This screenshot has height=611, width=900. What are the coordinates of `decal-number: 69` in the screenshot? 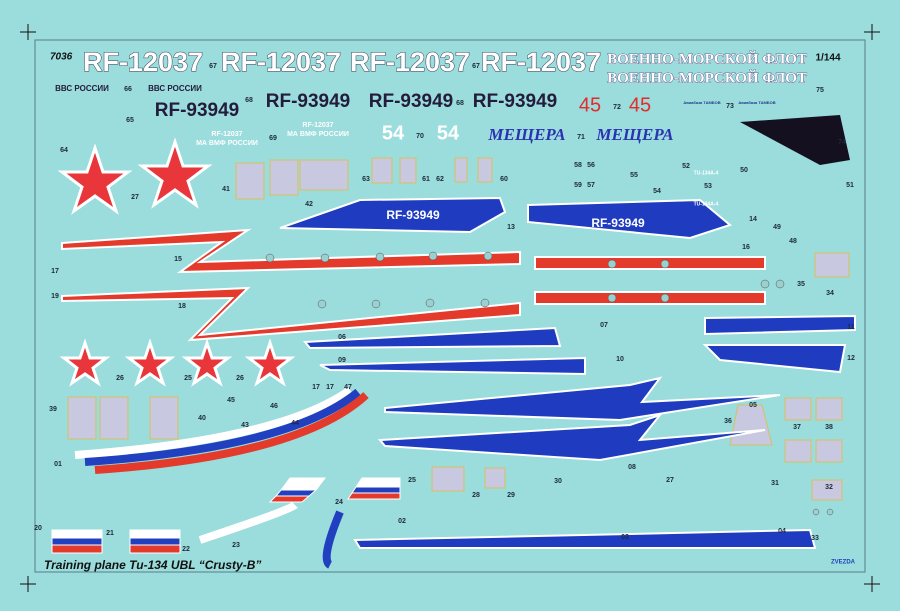 It's located at (273, 138).